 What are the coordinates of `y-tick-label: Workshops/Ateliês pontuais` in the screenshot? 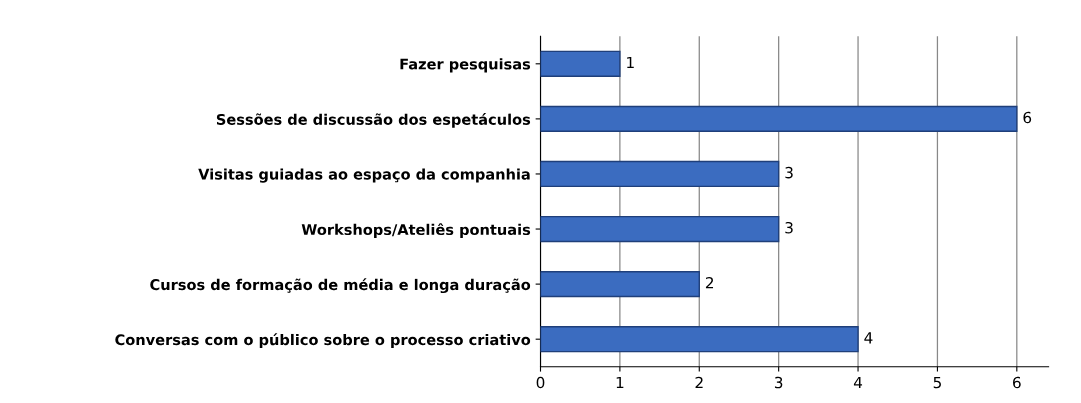 It's located at (416, 230).